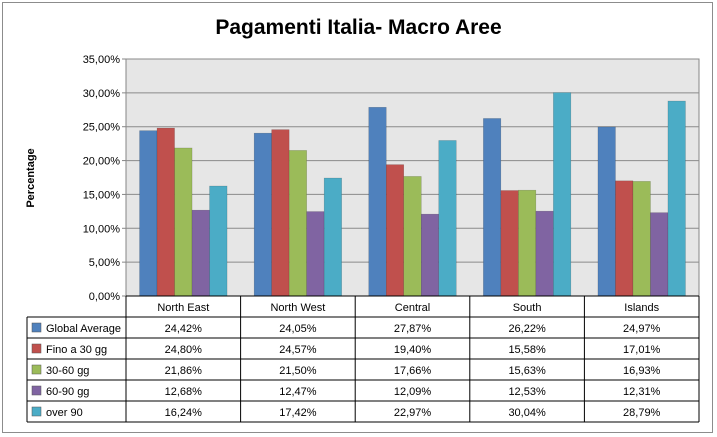 Image resolution: width=717 pixels, height=437 pixels. Describe the element at coordinates (412, 308) in the screenshot. I see `x-category-label: Central` at that location.